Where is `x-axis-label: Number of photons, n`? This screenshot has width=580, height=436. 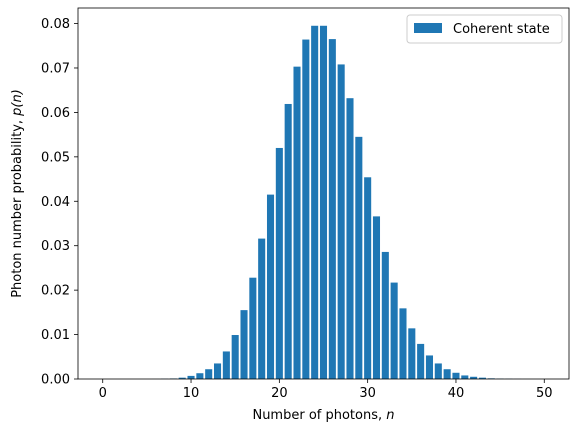
x-axis-label: Number of photons, n is located at coordinates (323, 415).